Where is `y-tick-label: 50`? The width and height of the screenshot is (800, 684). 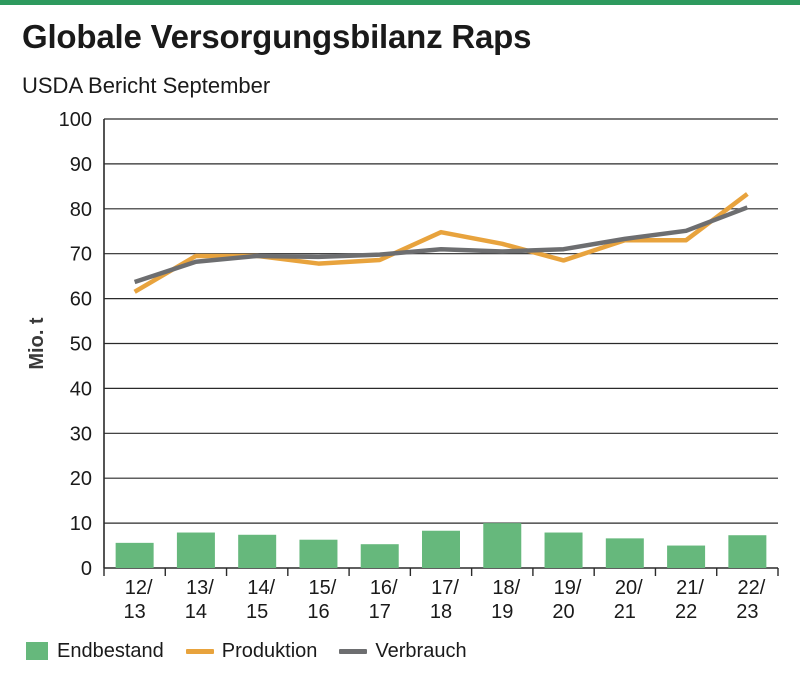
y-tick-label: 50 is located at coordinates (81, 345).